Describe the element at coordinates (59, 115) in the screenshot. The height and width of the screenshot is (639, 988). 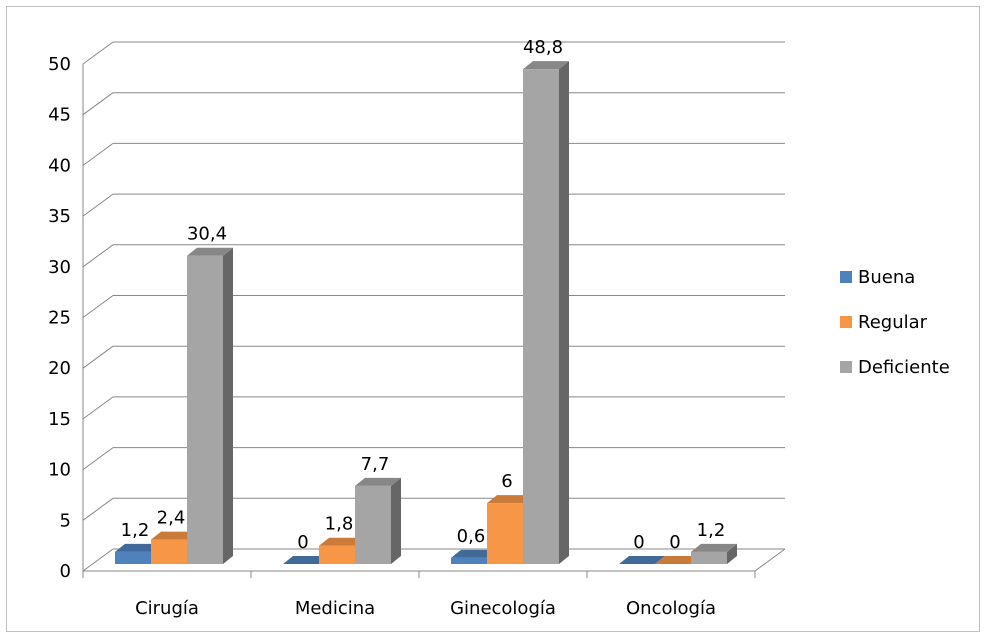
I see `y-tick-label: 45` at that location.